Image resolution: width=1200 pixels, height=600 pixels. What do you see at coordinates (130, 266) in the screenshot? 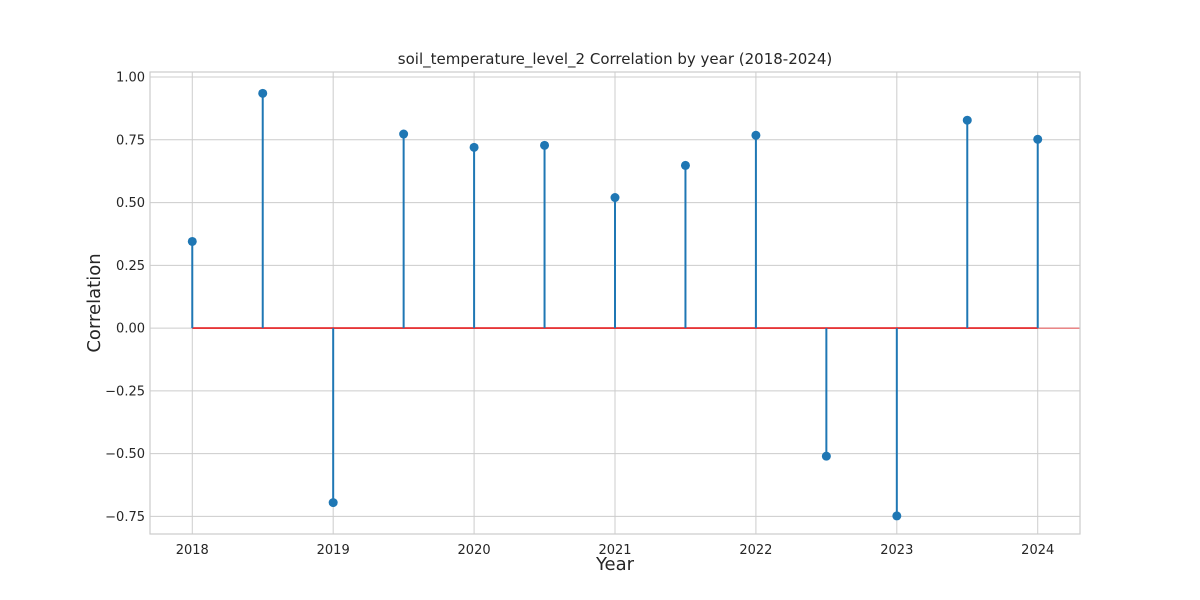
I see `y-tick-label: 0.25` at bounding box center [130, 266].